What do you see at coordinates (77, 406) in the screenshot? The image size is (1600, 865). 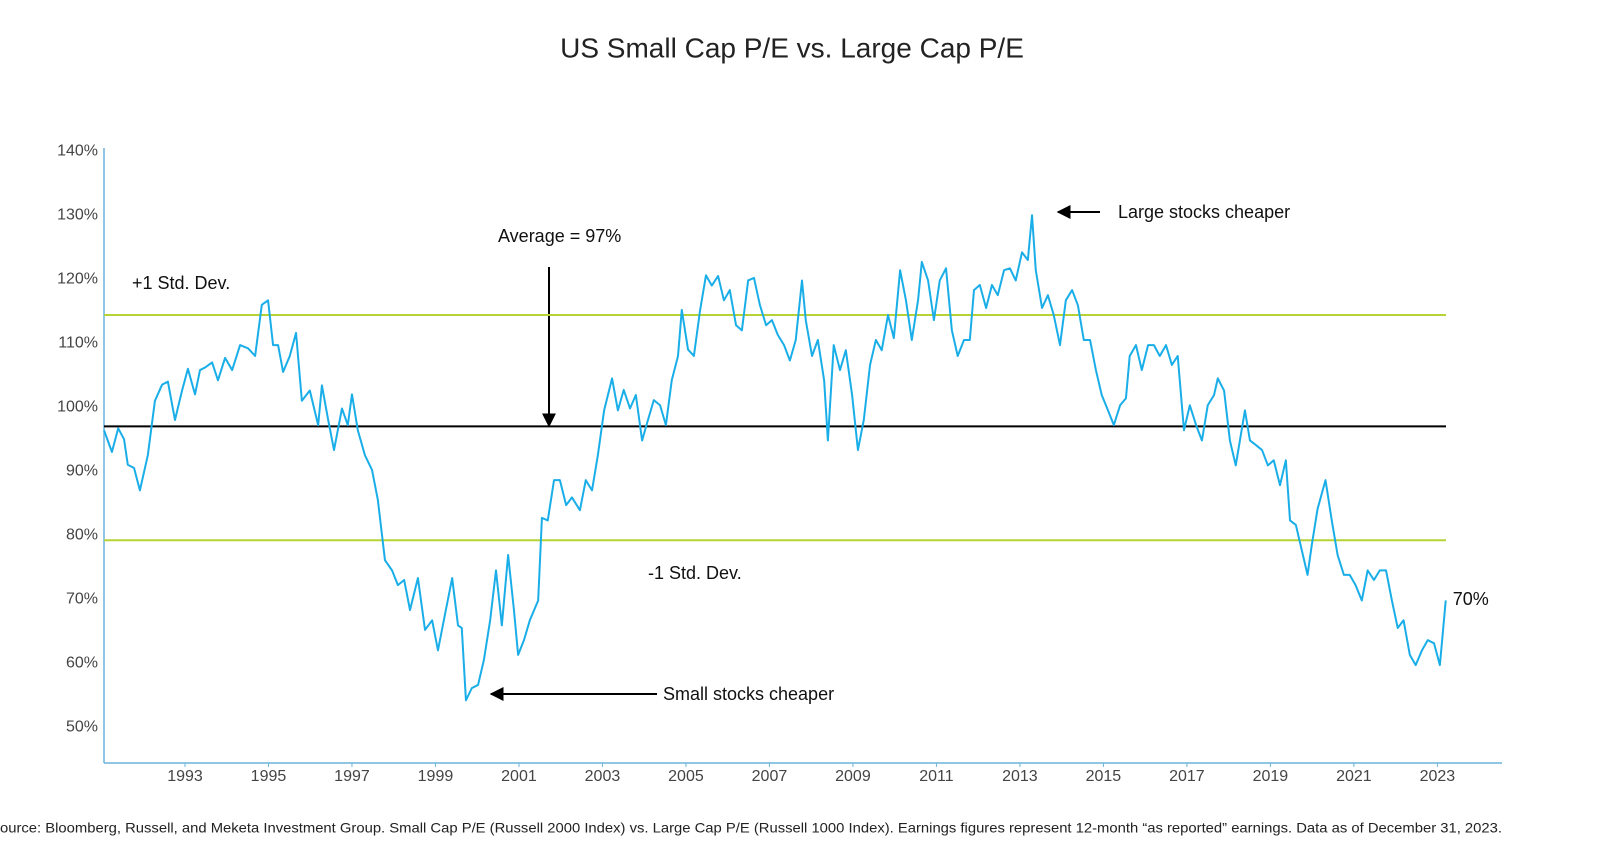 I see `y-tick-label: 100%` at bounding box center [77, 406].